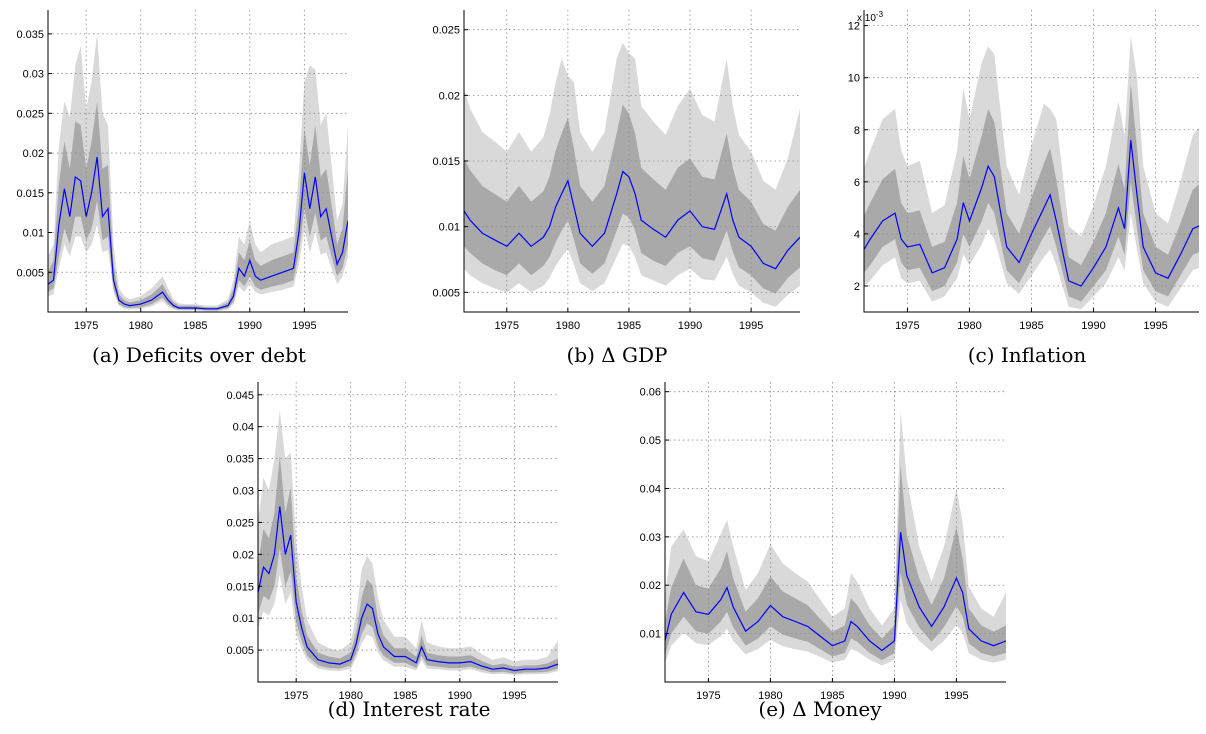 This screenshot has width=1206, height=734. What do you see at coordinates (857, 131) in the screenshot?
I see `y-tick-label: 8` at bounding box center [857, 131].